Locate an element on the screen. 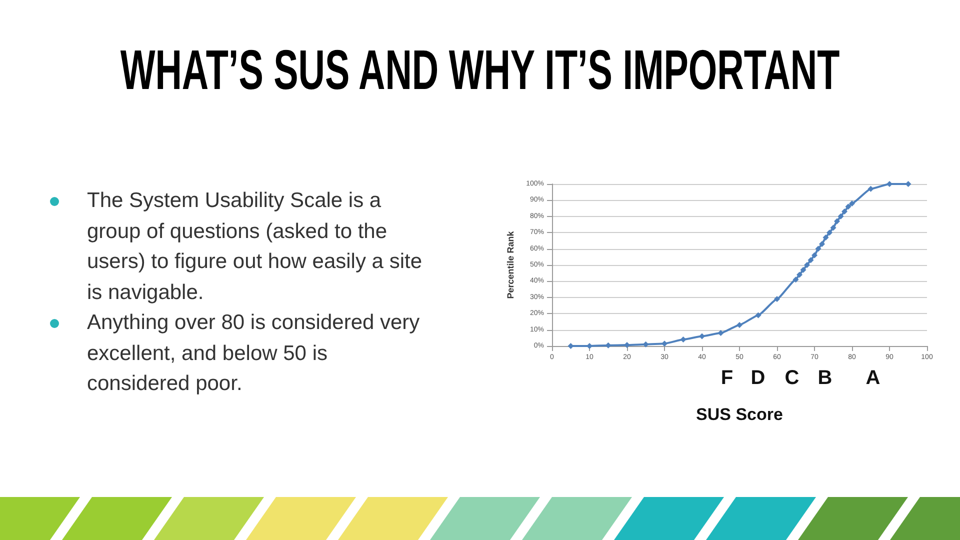 This screenshot has height=540, width=960. chart-title: WHAT’S SUS AND WHY IT’S IMPORTANT is located at coordinates (480, 70).